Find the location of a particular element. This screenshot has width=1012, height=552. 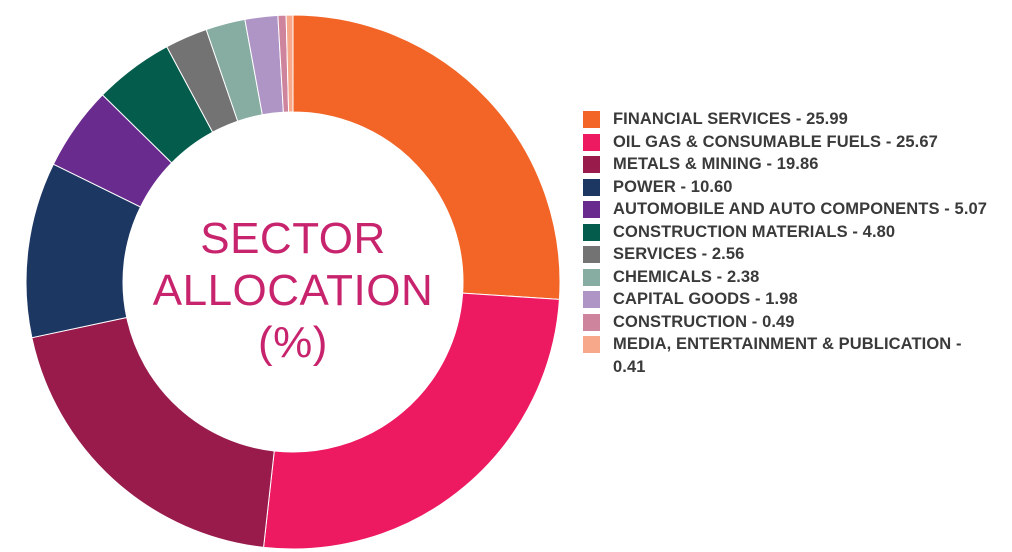

legend-label-6: SERVICES - 2.56 is located at coordinates (679, 254).